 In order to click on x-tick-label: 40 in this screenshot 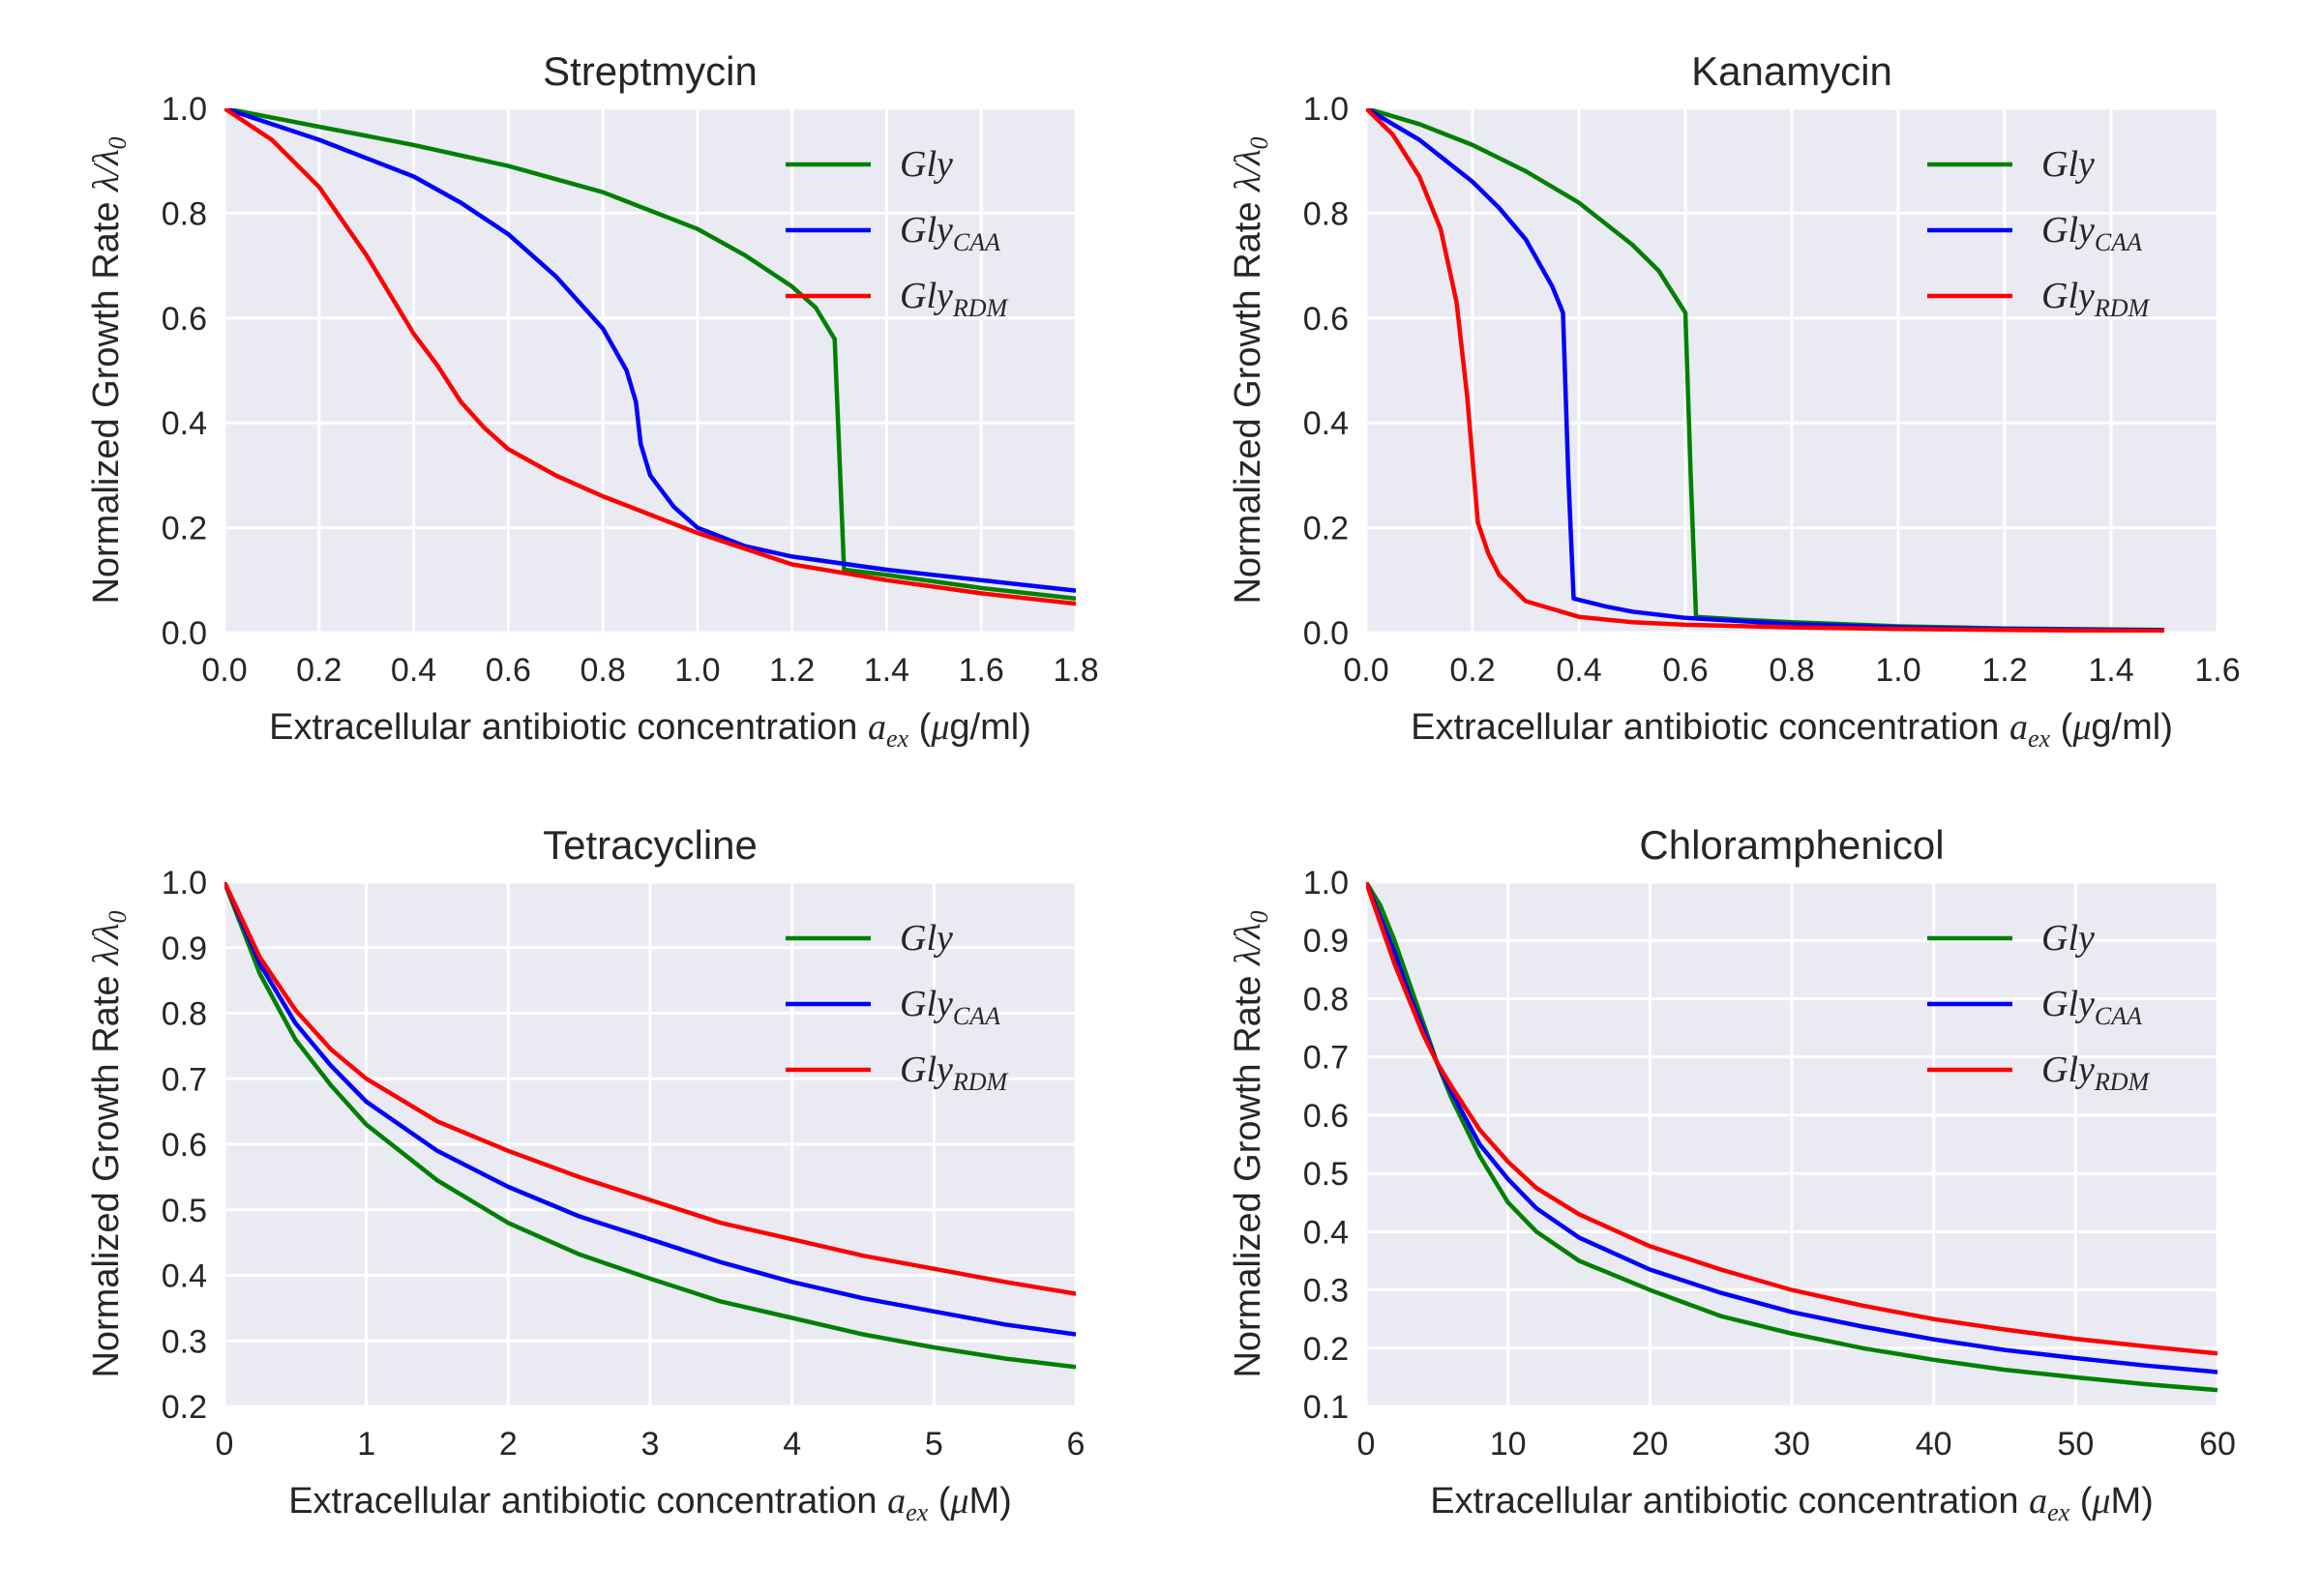, I will do `click(1934, 1444)`.